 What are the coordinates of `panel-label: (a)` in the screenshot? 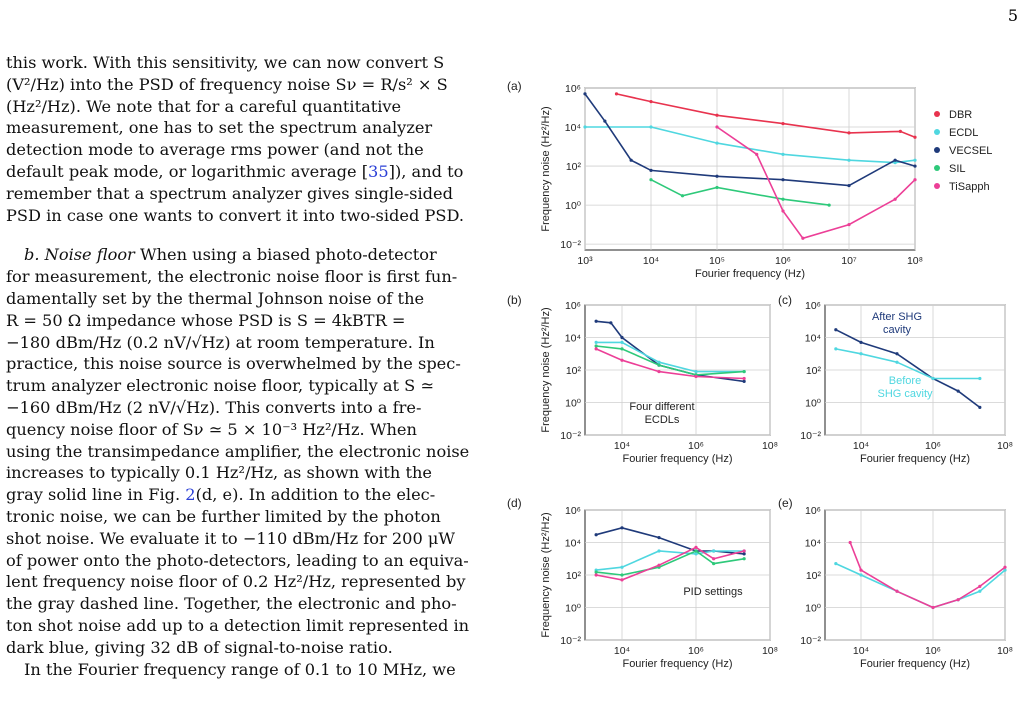 It's located at (514, 86).